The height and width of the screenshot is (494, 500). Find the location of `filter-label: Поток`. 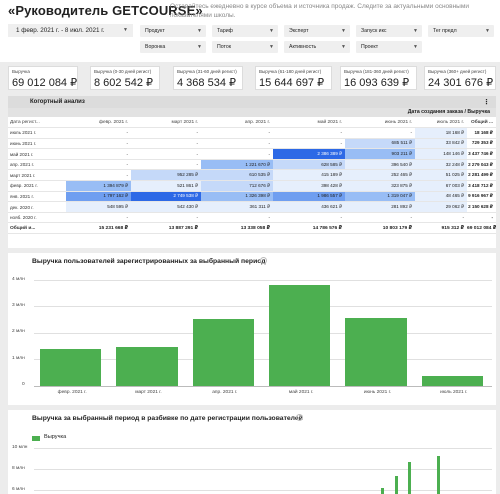

filter-label: Поток is located at coordinates (224, 47).